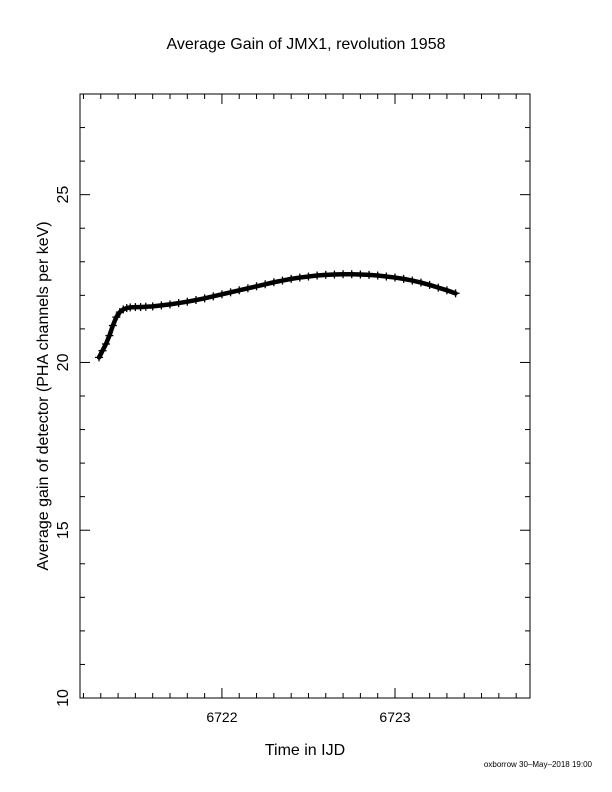 This screenshot has height=792, width=612. Describe the element at coordinates (63, 195) in the screenshot. I see `y-tick-label: 25` at that location.